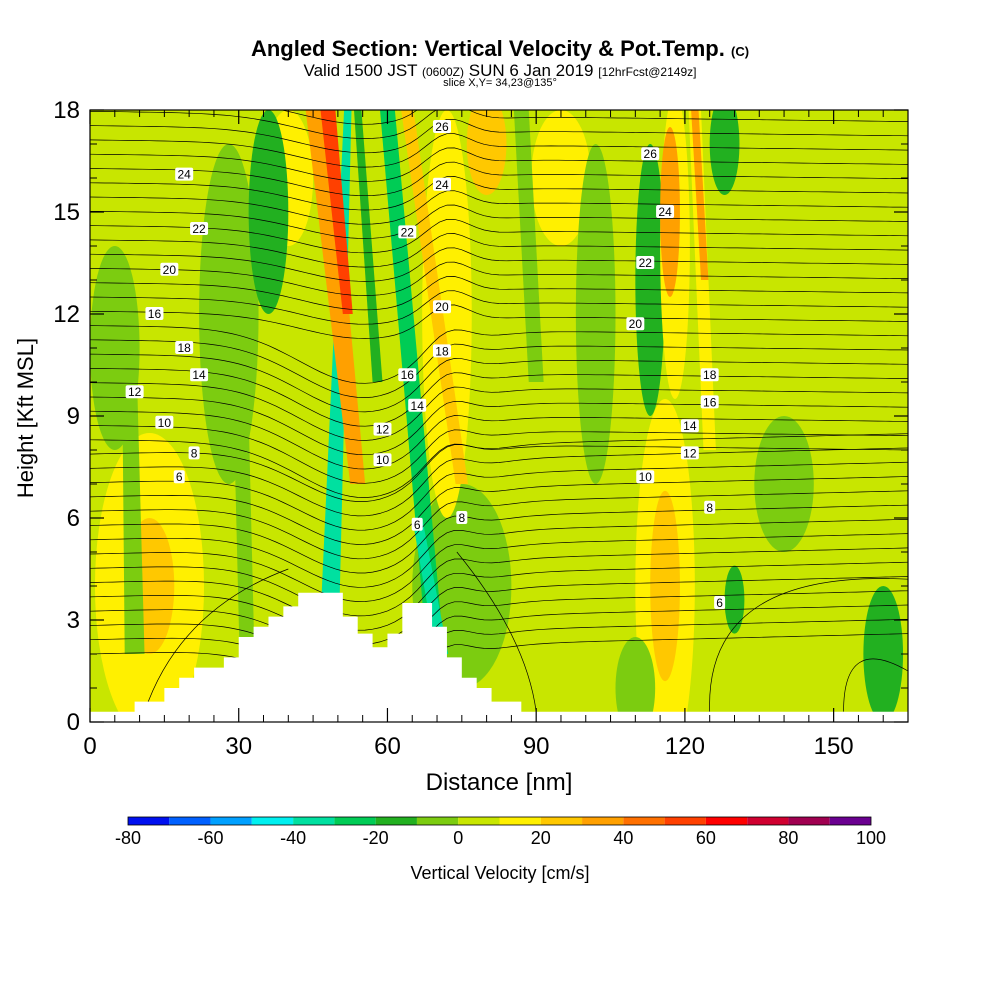 The height and width of the screenshot is (1000, 1000). What do you see at coordinates (443, 72) in the screenshot?
I see `valid-utc: (0600Z)` at bounding box center [443, 72].